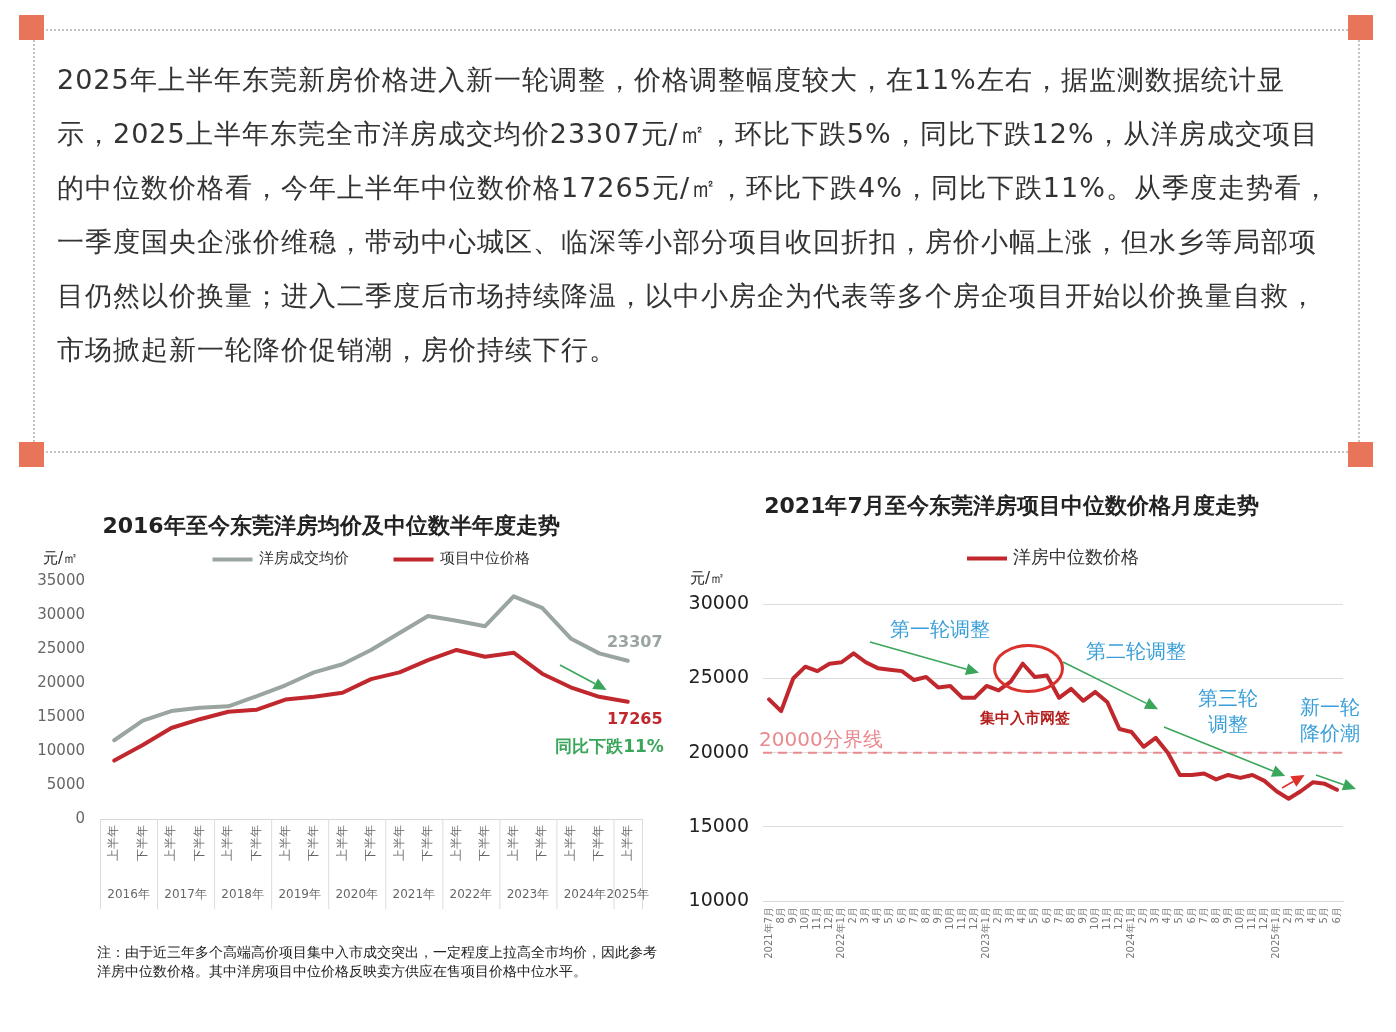 The image size is (1396, 1032). I want to click on y-tick-label: 30000, so click(61, 614).